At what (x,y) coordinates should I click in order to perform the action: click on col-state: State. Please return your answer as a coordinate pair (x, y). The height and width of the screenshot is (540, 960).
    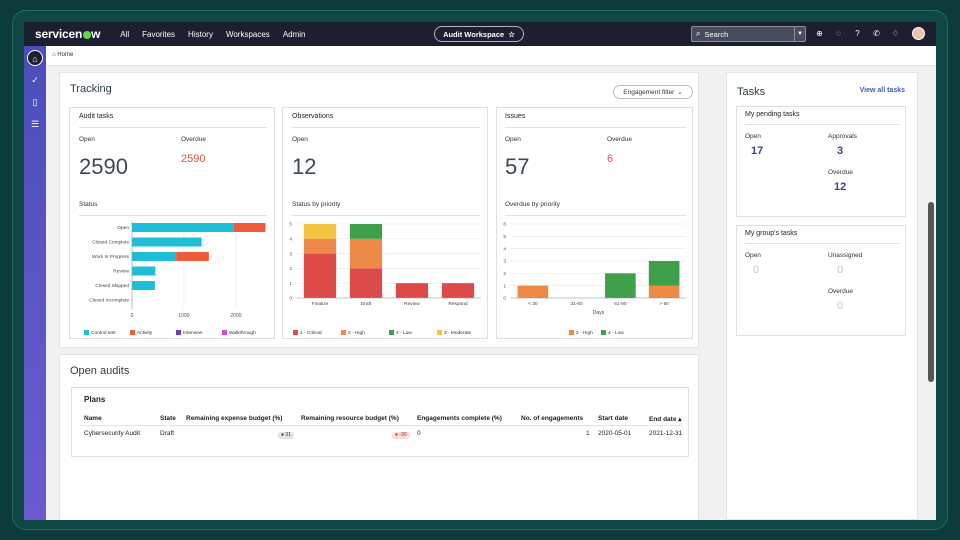
    Looking at the image, I should click on (168, 418).